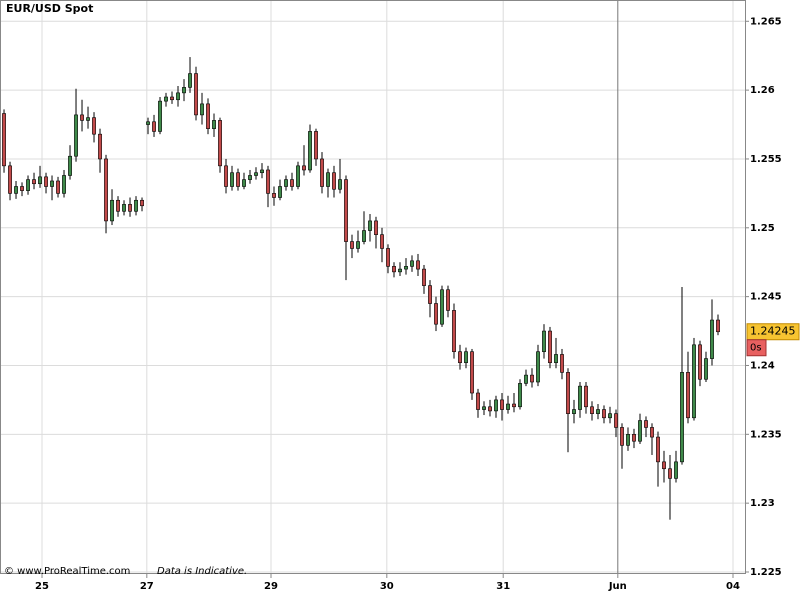  I want to click on y-tick-label: 1.26, so click(762, 90).